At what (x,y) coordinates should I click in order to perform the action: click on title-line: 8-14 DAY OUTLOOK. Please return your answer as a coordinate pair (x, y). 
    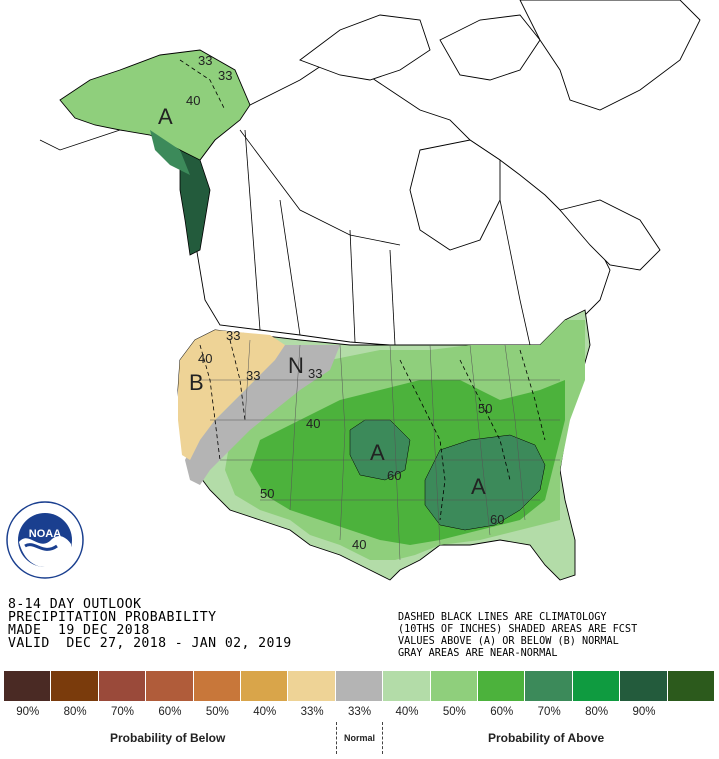
    Looking at the image, I should click on (75, 604).